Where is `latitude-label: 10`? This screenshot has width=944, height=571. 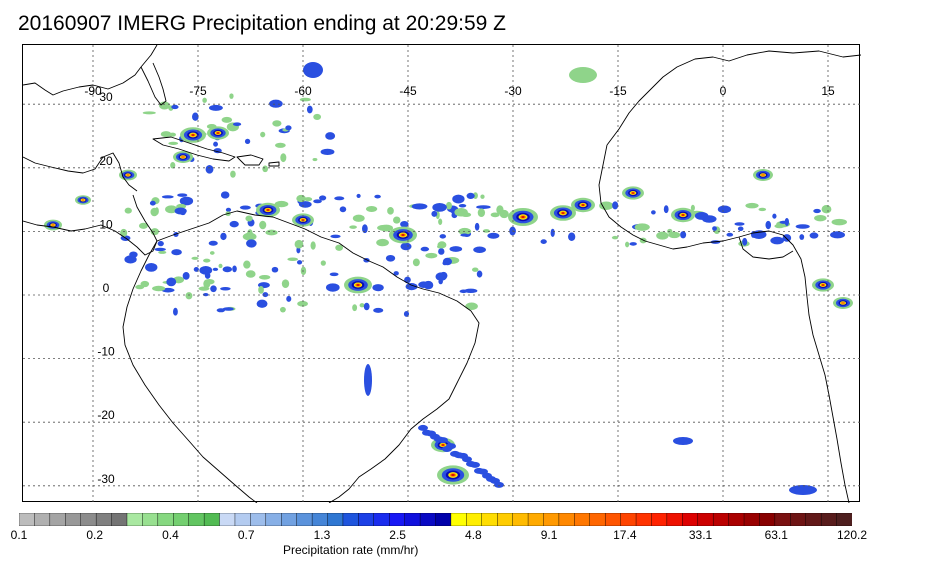
latitude-label: 10 is located at coordinates (106, 224).